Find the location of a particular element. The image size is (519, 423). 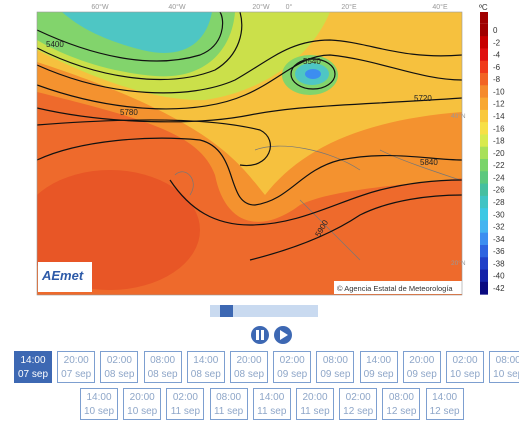

time-button: 08:00 12 sep is located at coordinates (401, 404).